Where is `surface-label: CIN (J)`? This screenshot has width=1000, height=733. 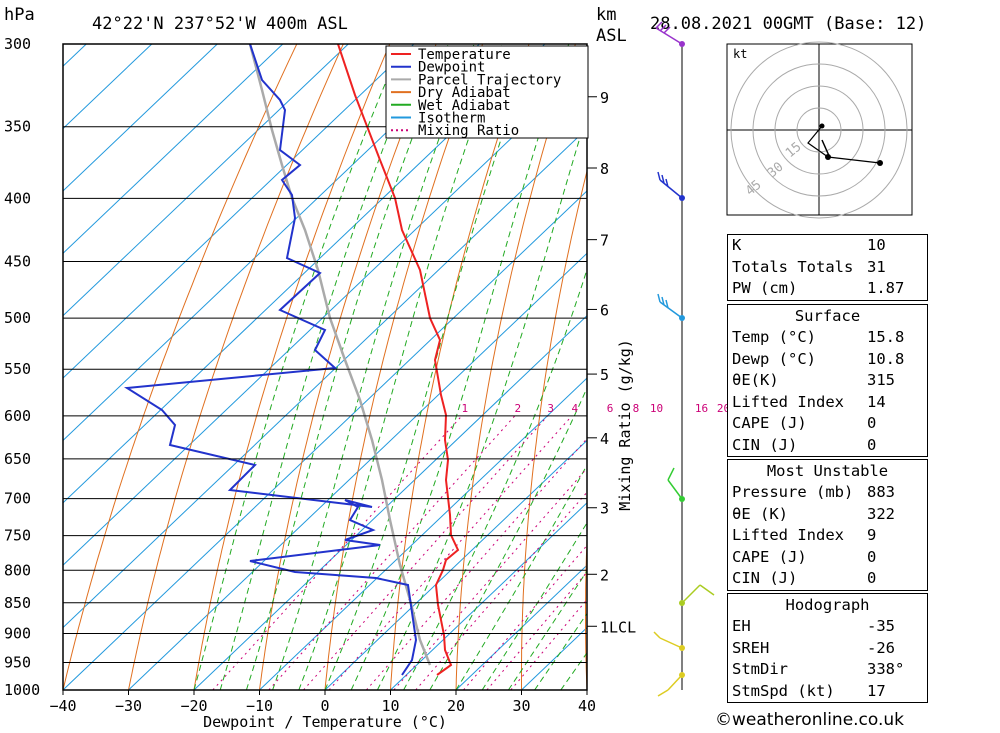 surface-label: CIN (J) is located at coordinates (765, 444).